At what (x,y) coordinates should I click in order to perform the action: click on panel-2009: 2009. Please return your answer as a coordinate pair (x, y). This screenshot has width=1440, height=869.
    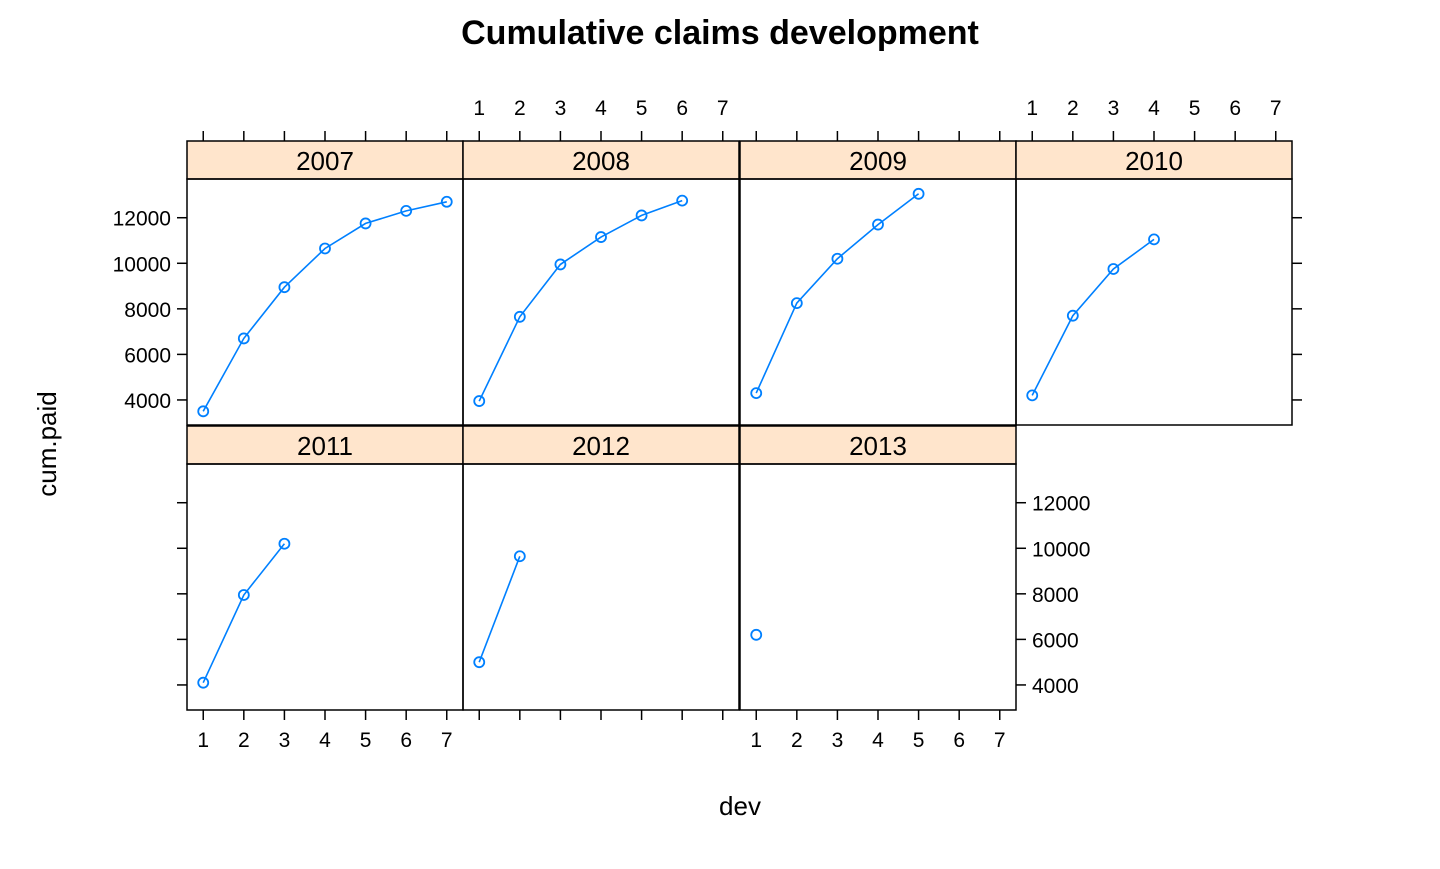
    Looking at the image, I should click on (878, 283).